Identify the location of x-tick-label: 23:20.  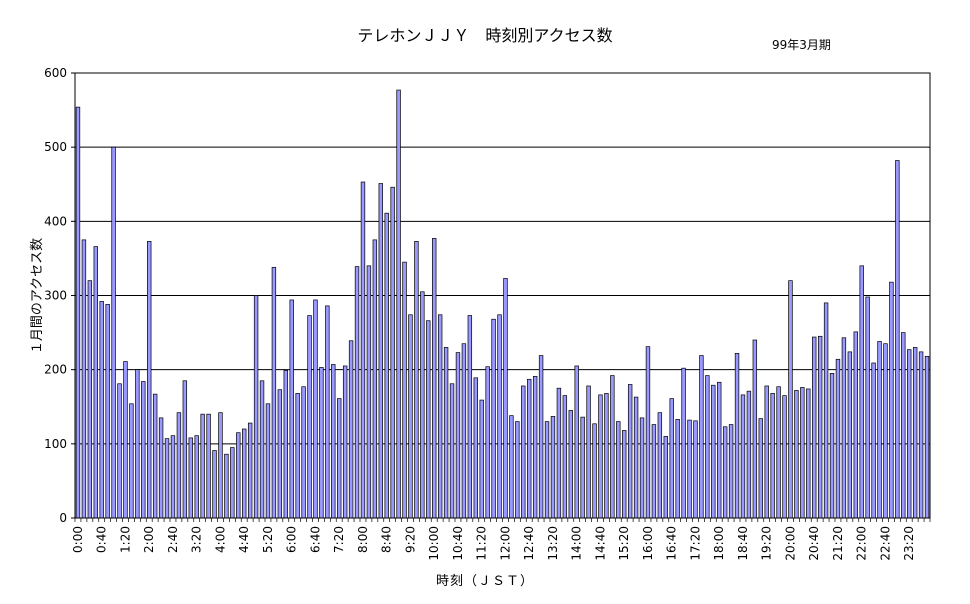
(909, 543).